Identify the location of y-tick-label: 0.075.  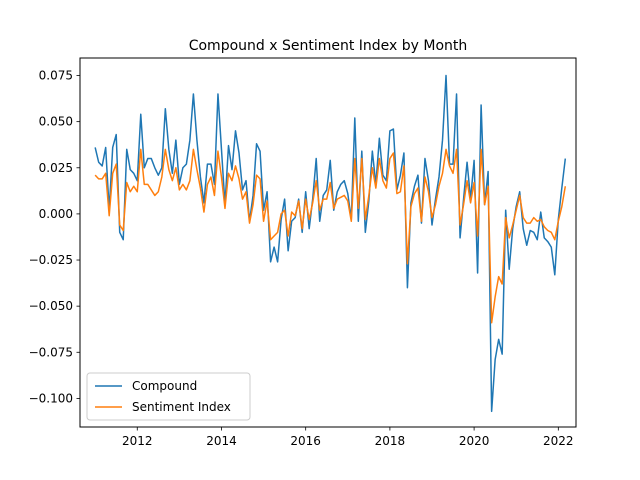
(56, 76).